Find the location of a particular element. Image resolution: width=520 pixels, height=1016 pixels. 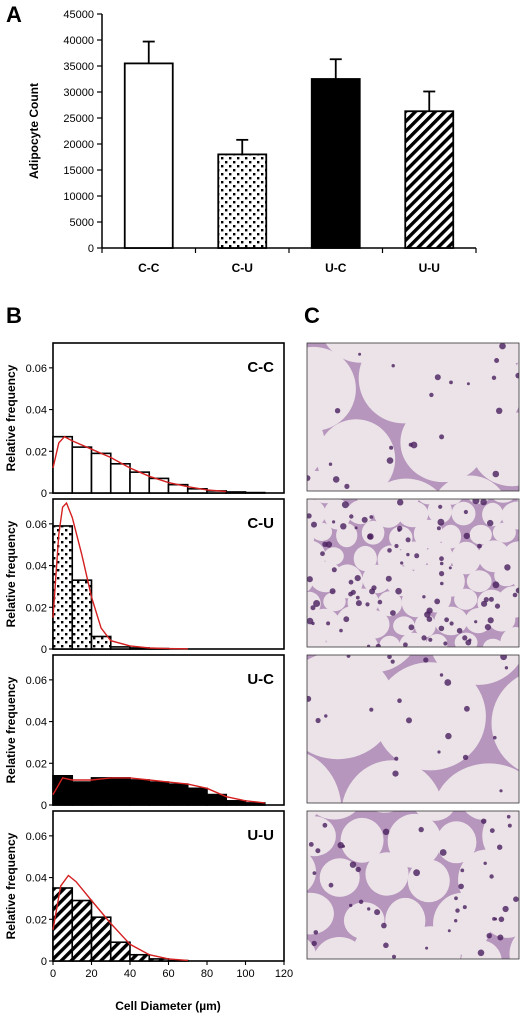

micrograph-tissue is located at coordinates (413, 417).